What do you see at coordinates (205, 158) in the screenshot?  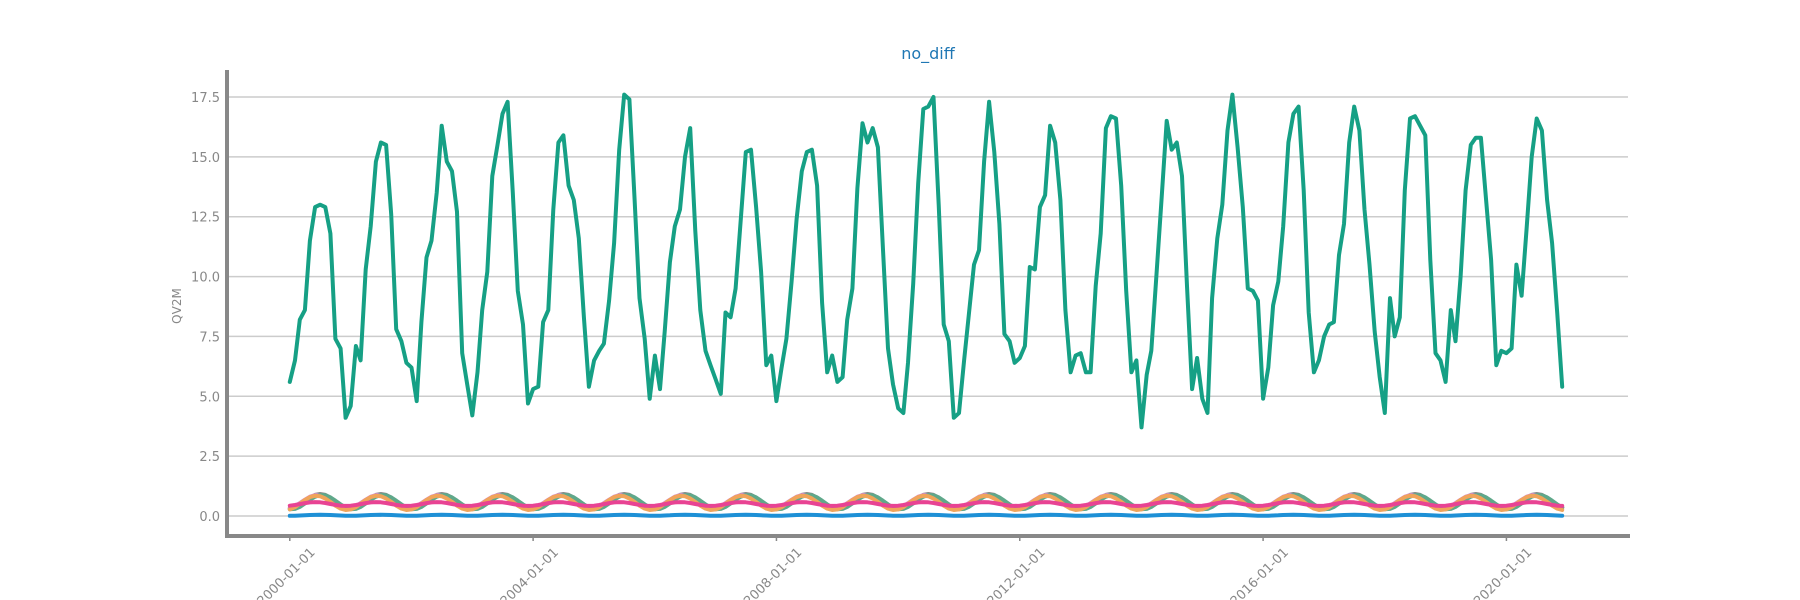 I see `y-tick-label: 15.0` at bounding box center [205, 158].